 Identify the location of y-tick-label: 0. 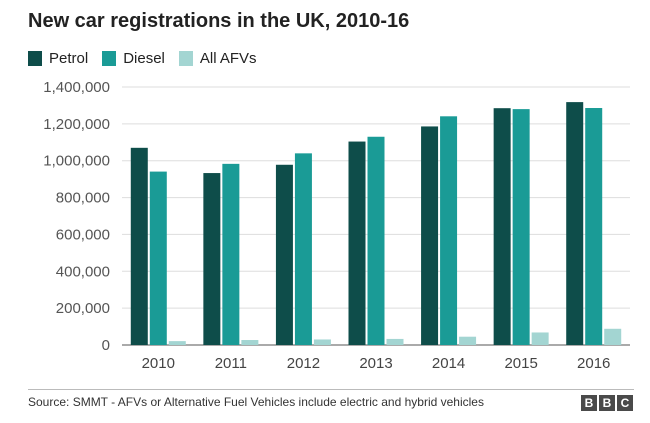
(106, 345).